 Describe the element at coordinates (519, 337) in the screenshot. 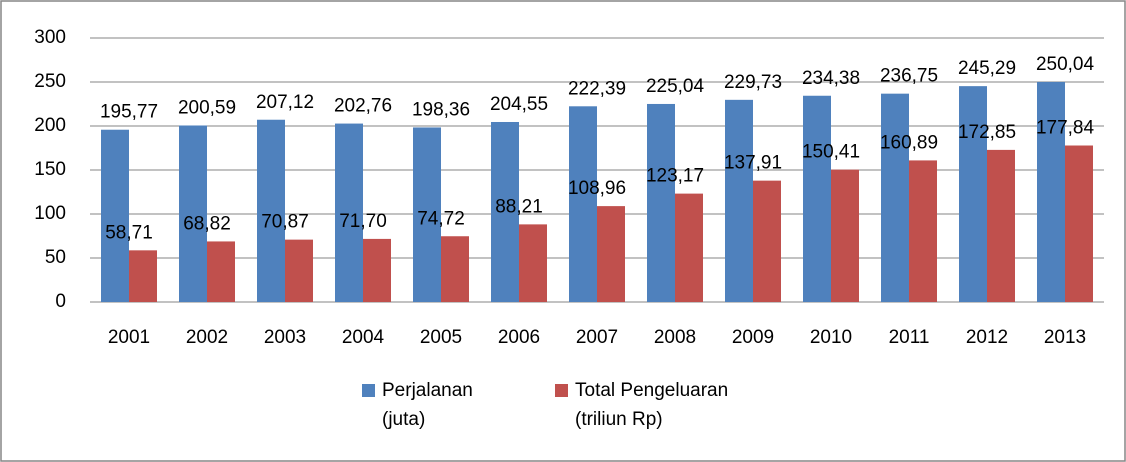

I see `x-tick-label: 2006` at that location.